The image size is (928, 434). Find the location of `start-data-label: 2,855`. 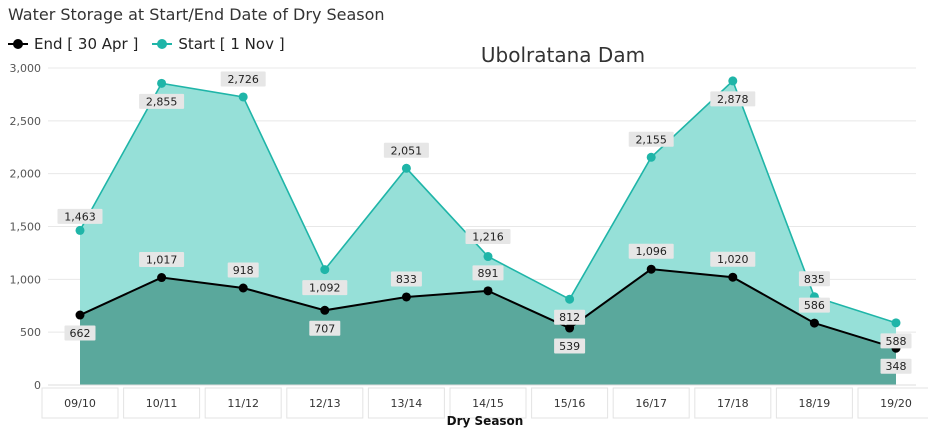

start-data-label: 2,855 is located at coordinates (162, 101).